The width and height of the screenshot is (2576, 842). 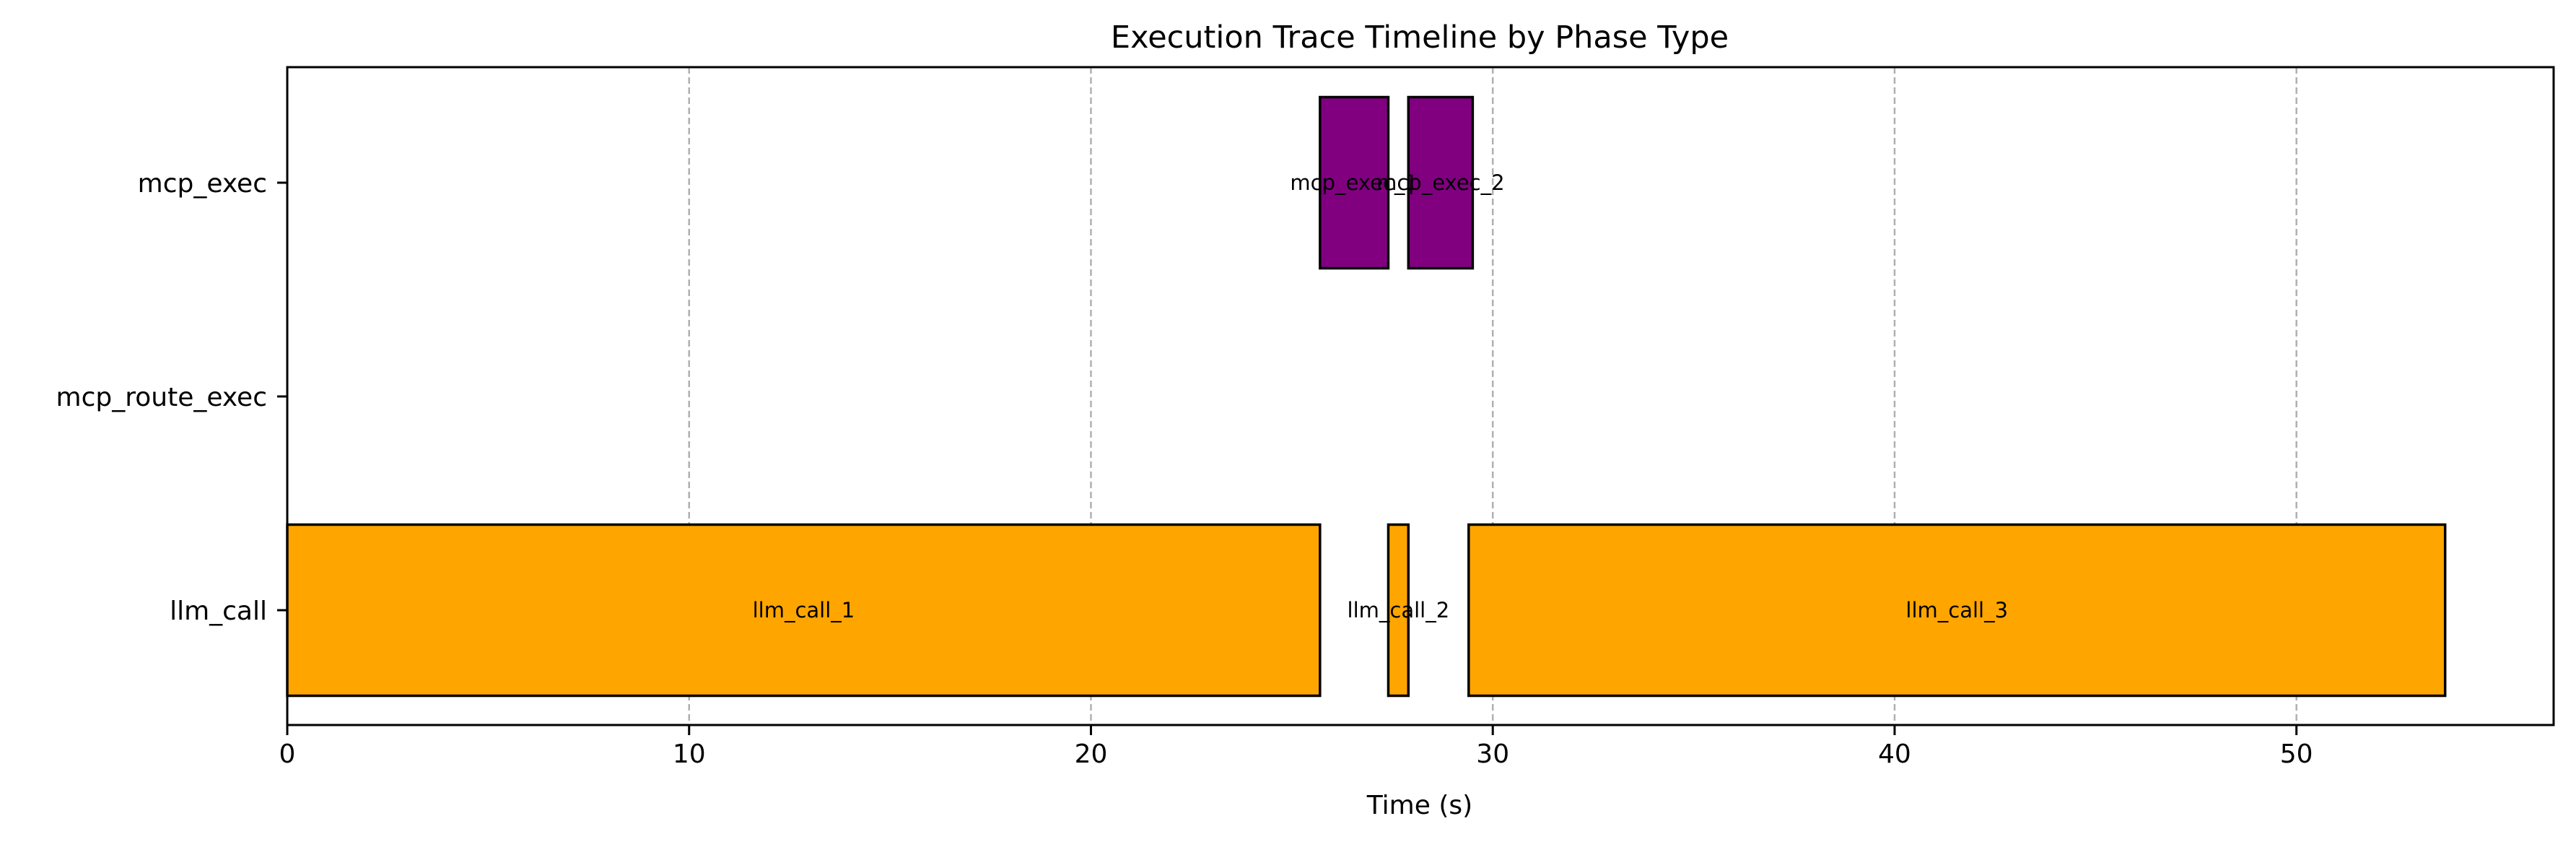 I want to click on bar-label: llm_call_1, so click(x=804, y=610).